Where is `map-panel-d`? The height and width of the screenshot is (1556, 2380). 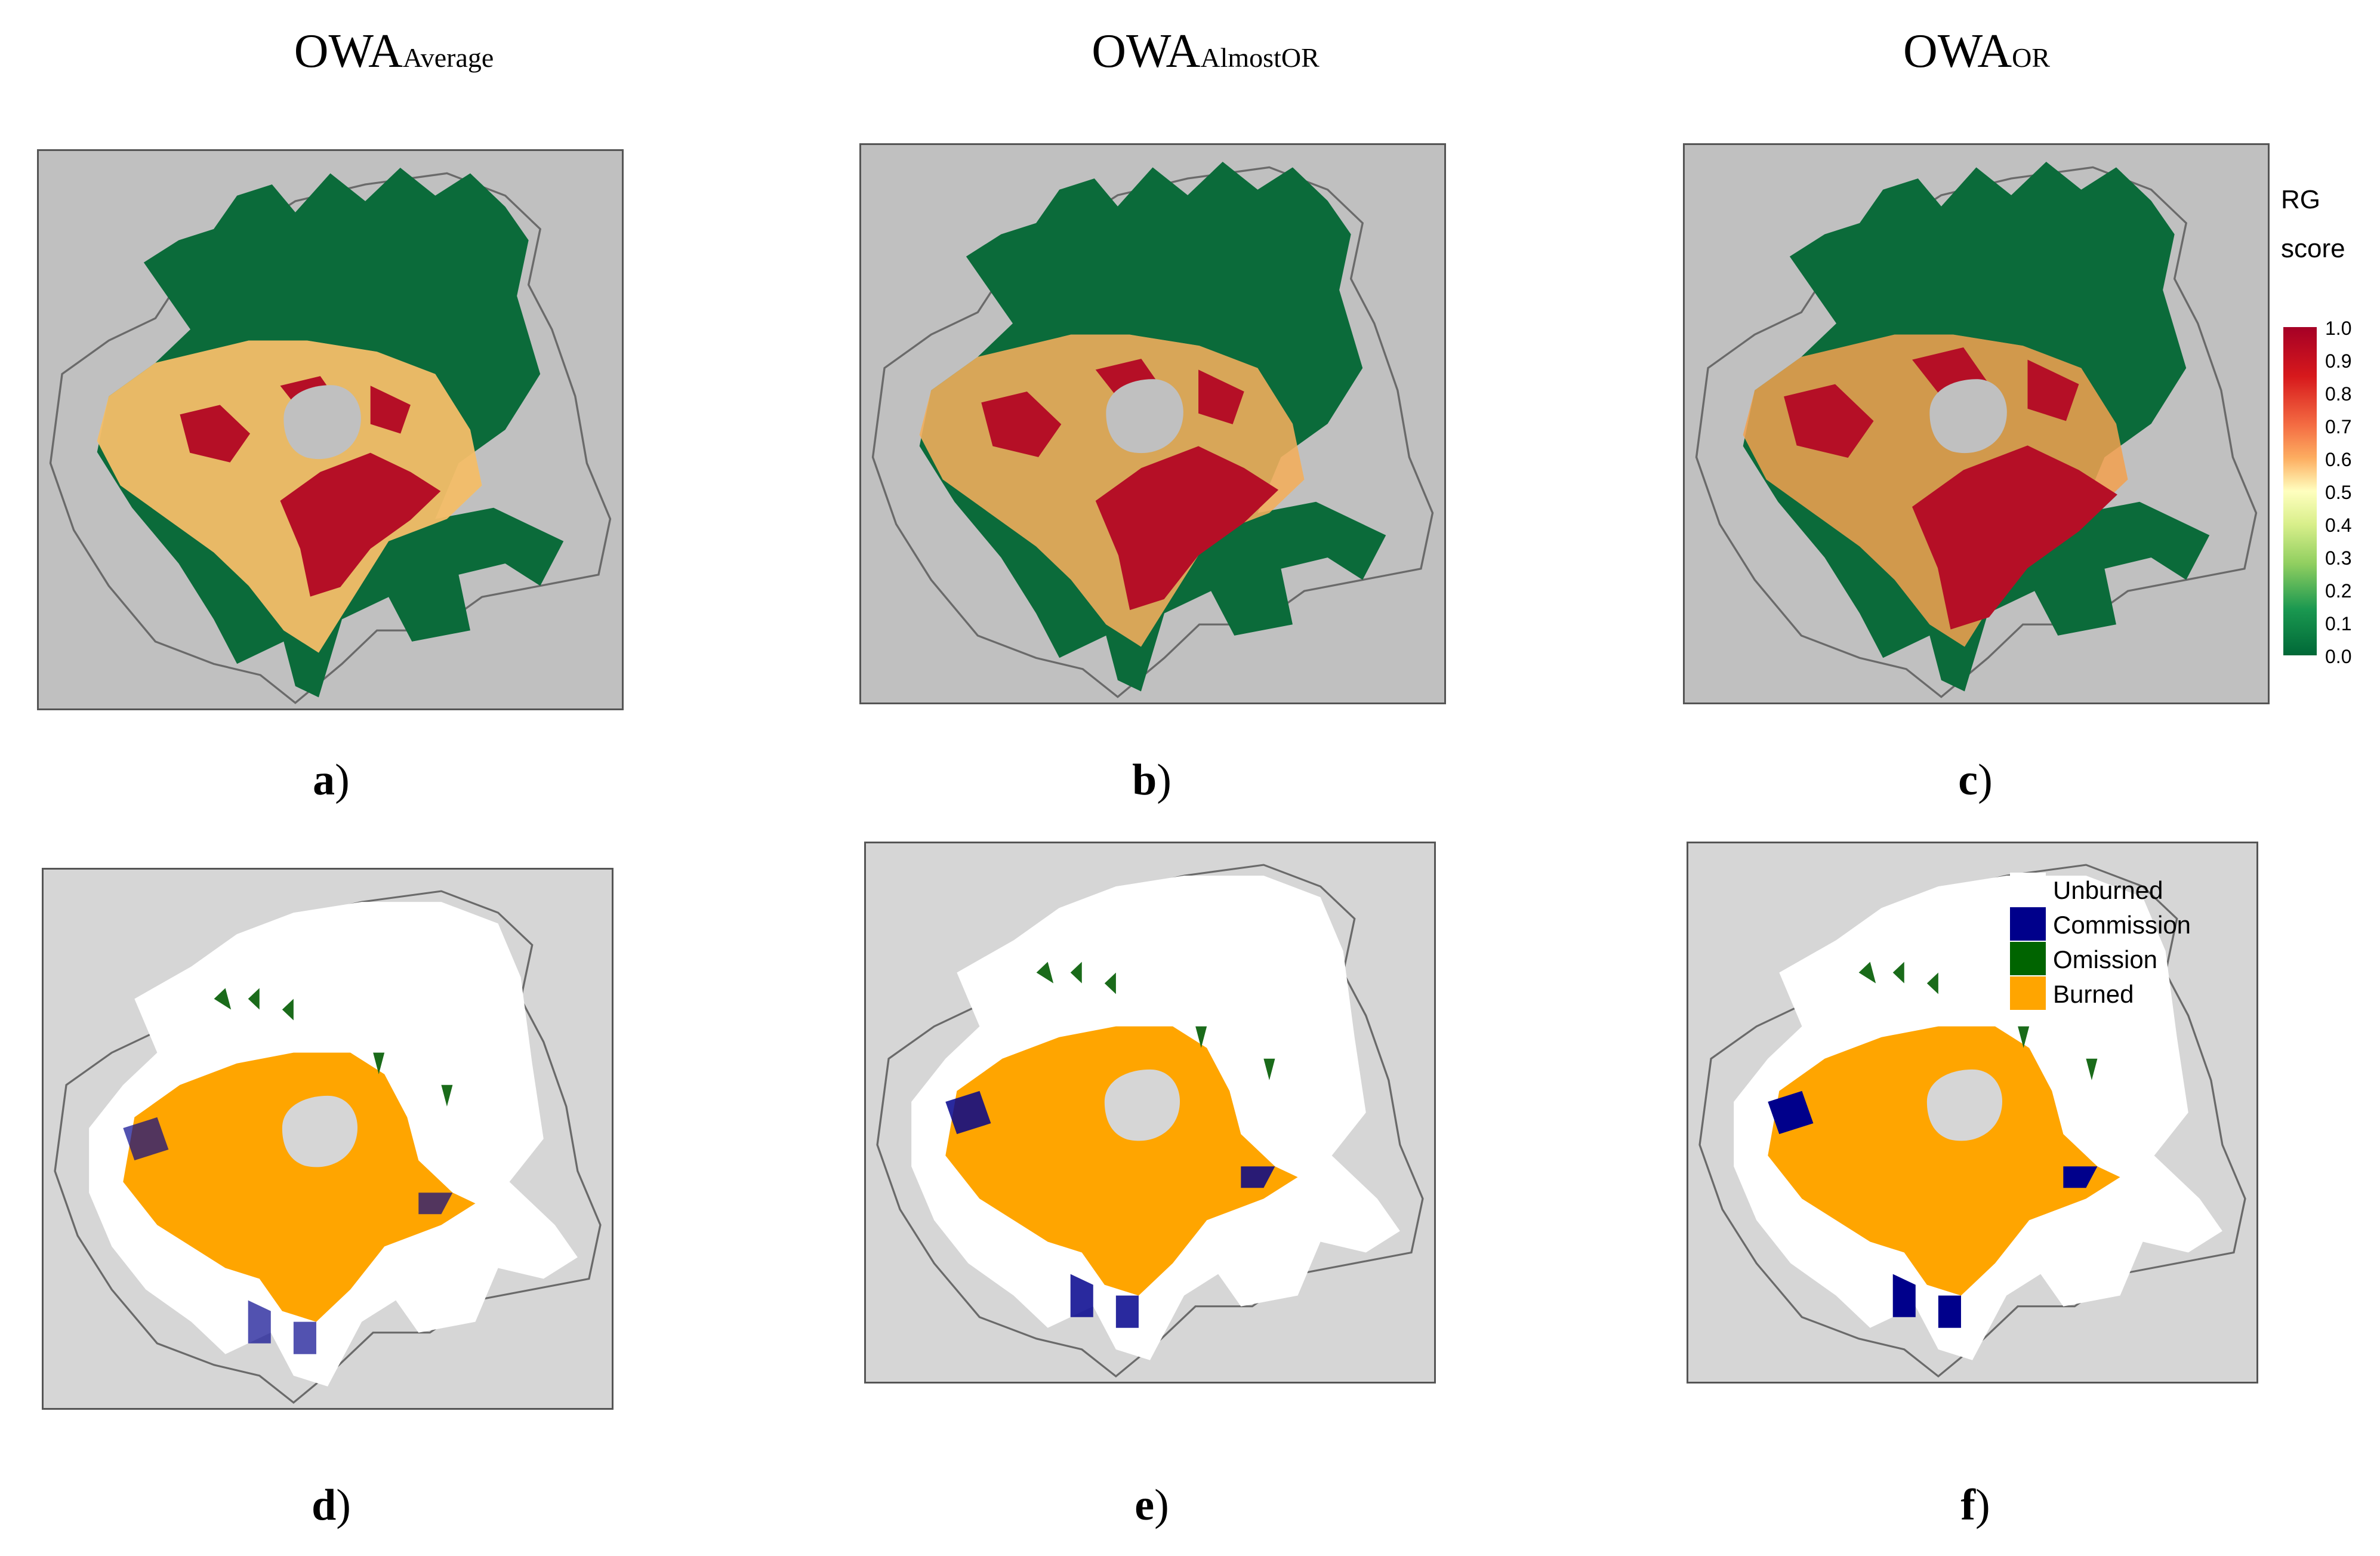 map-panel-d is located at coordinates (328, 1139).